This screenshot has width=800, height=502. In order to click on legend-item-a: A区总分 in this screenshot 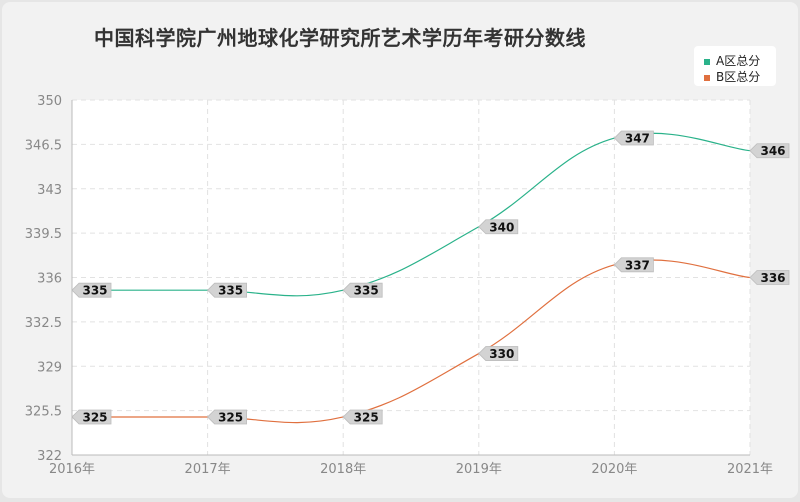, I will do `click(732, 60)`.